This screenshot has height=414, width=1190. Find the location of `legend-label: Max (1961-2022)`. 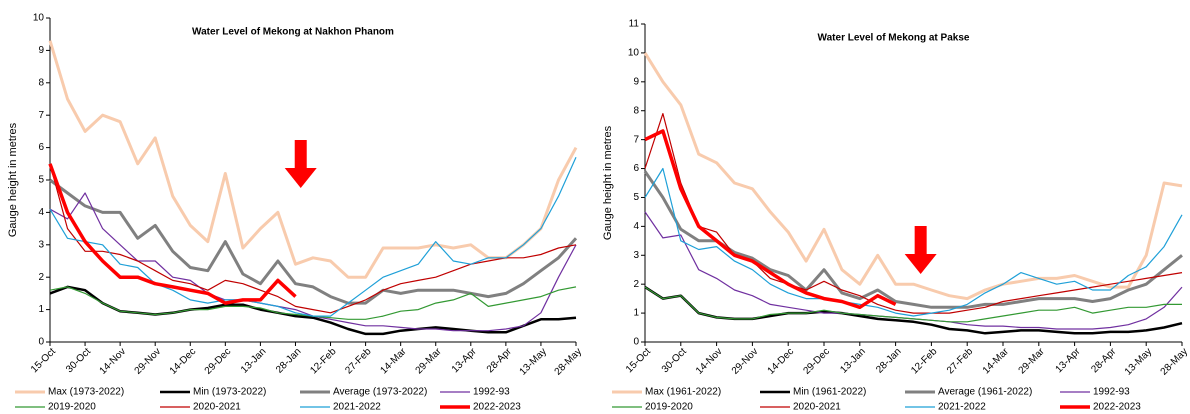

legend-label: Max (1961-2022) is located at coordinates (683, 392).